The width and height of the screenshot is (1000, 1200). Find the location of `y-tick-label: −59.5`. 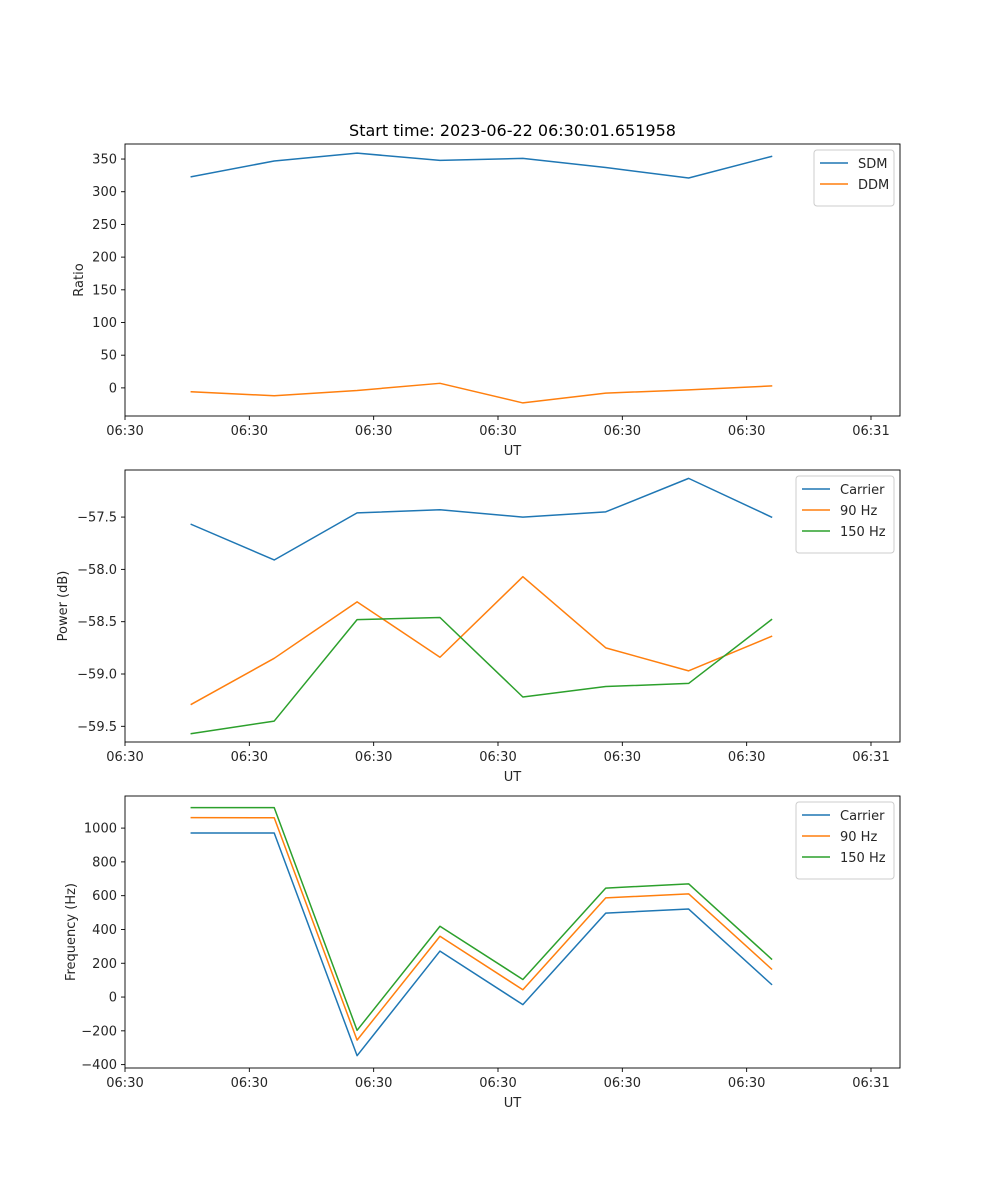

y-tick-label: −59.5 is located at coordinates (97, 727).